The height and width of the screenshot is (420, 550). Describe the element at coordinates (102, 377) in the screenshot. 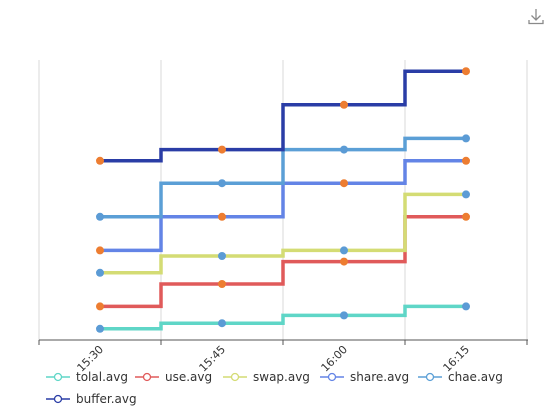

I see `legend-label: tolal.avg` at that location.